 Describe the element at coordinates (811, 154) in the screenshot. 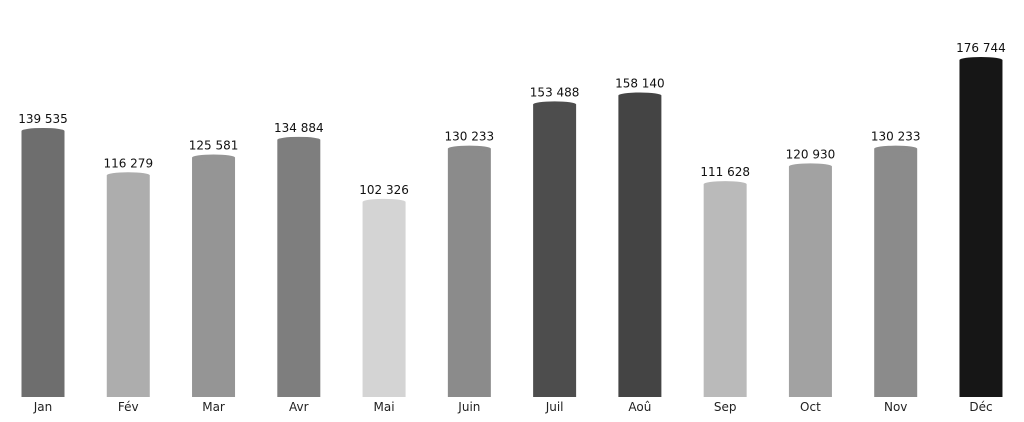

I see `data-label-9: 120 930` at that location.